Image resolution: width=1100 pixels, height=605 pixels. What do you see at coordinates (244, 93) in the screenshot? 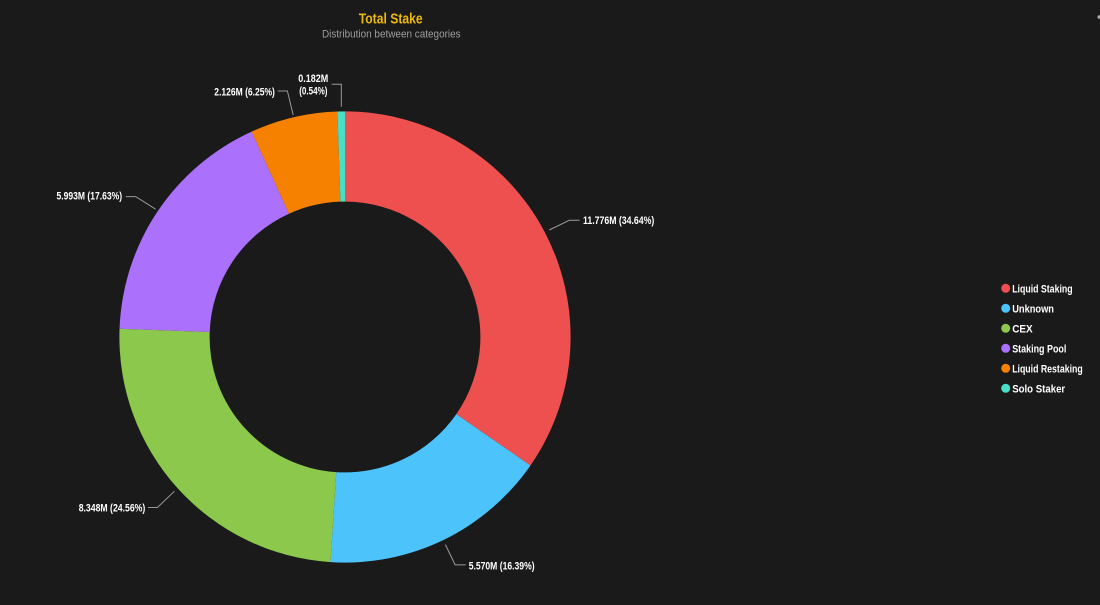
I see `svg-text: 2.126M (6.25%)` at bounding box center [244, 93].